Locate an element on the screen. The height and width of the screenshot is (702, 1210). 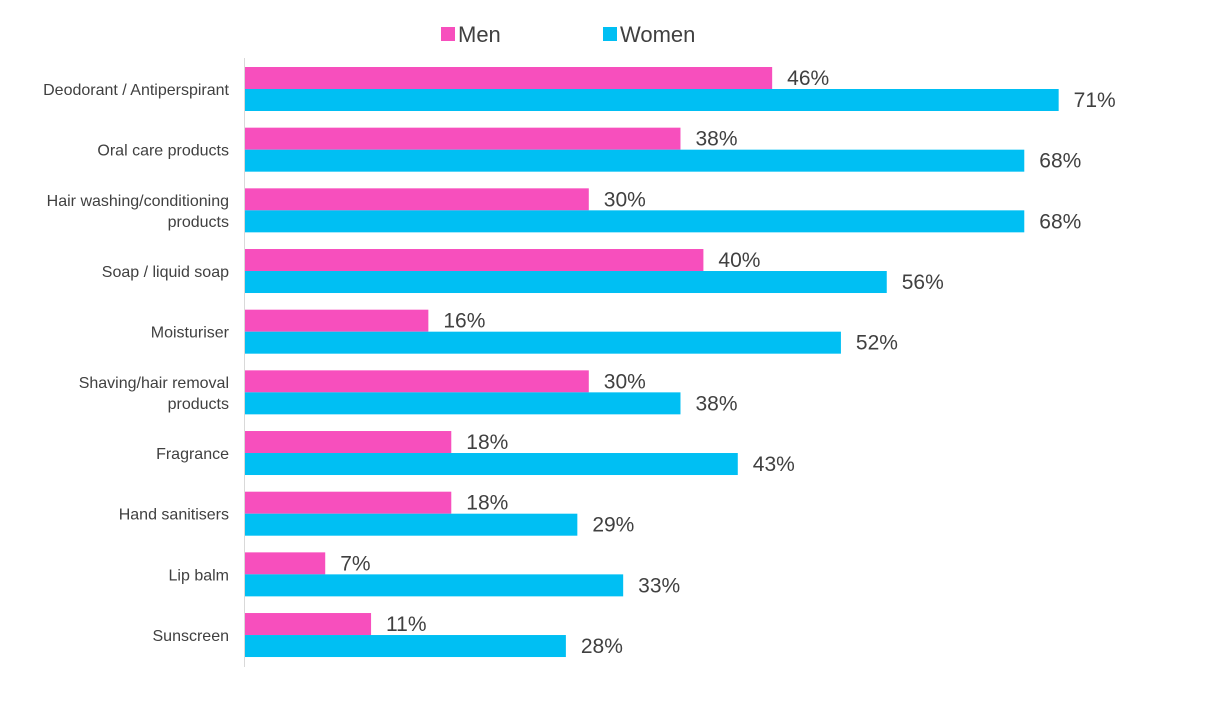
category-label: Sunscreen is located at coordinates (191, 636).